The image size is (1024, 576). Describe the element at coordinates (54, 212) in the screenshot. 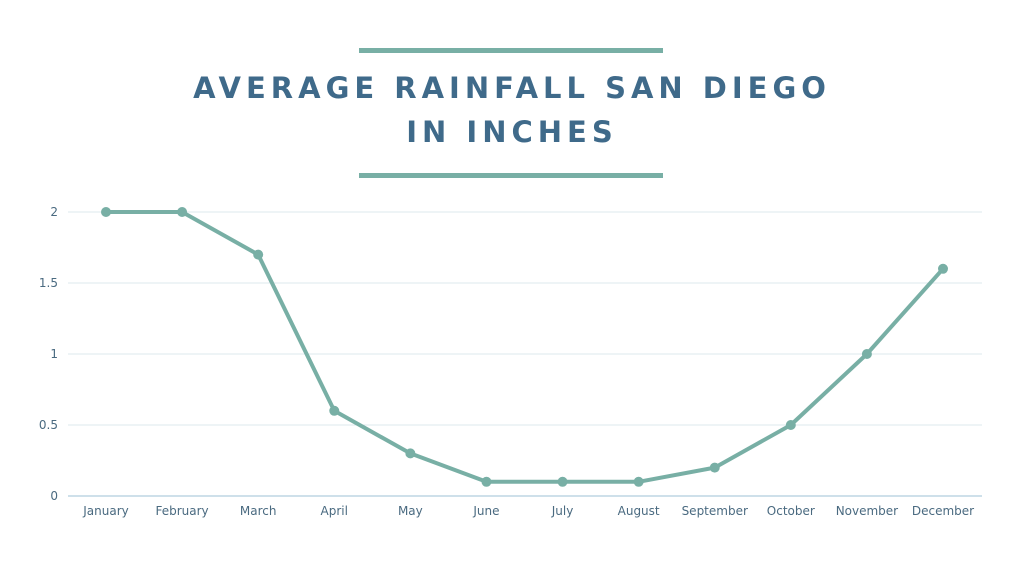

I see `y-tick-label: 2` at that location.